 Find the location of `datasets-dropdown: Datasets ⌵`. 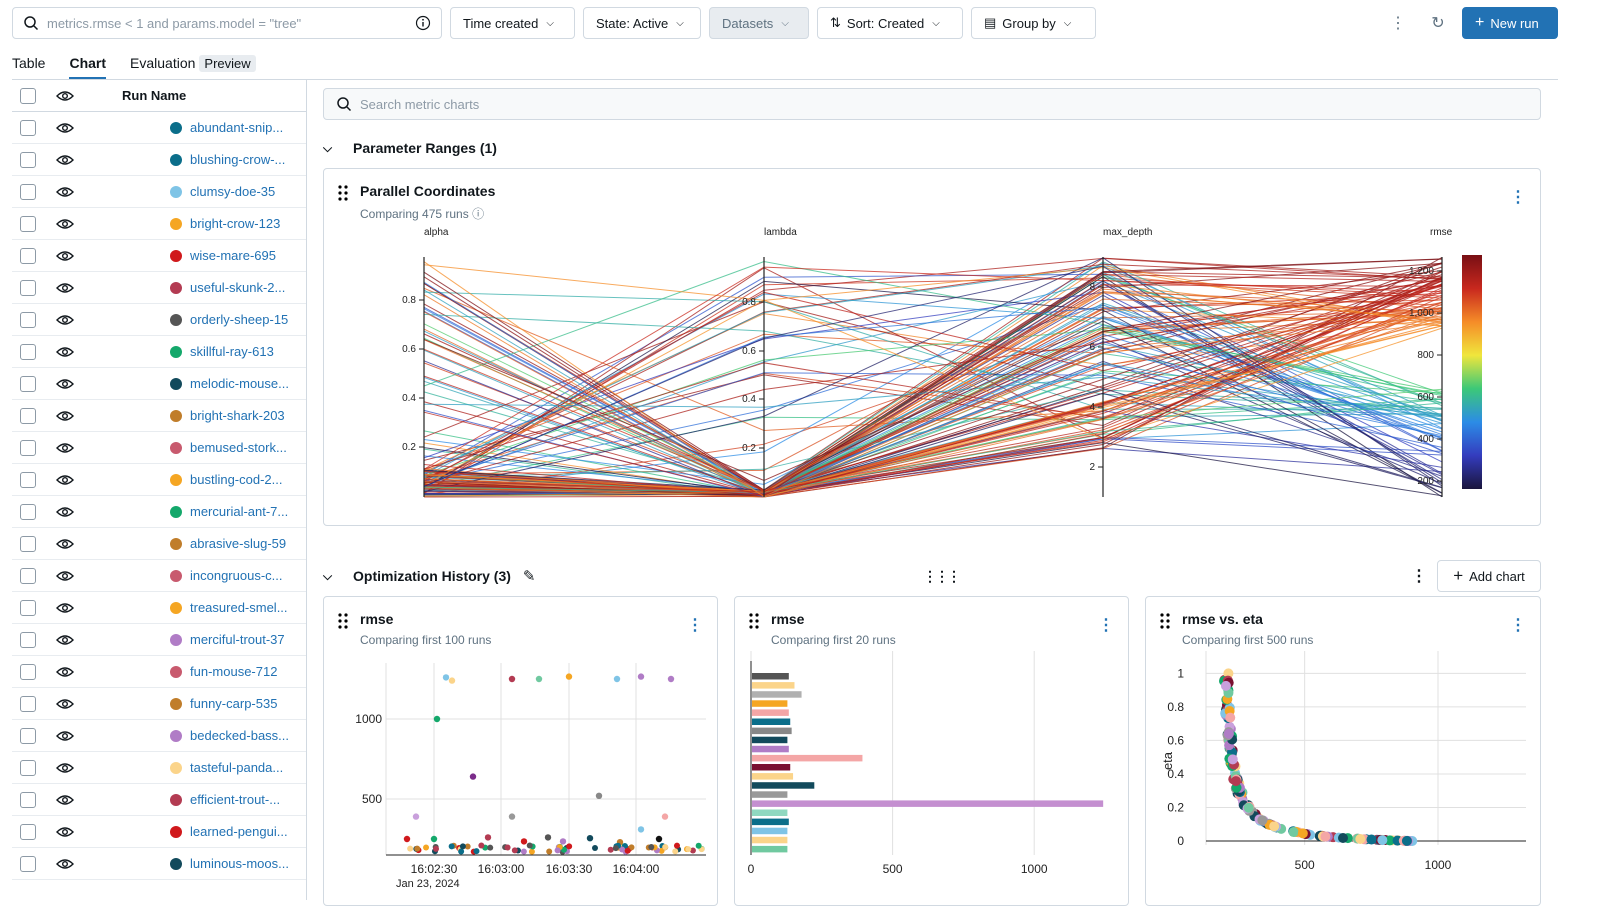

datasets-dropdown: Datasets ⌵ is located at coordinates (759, 23).